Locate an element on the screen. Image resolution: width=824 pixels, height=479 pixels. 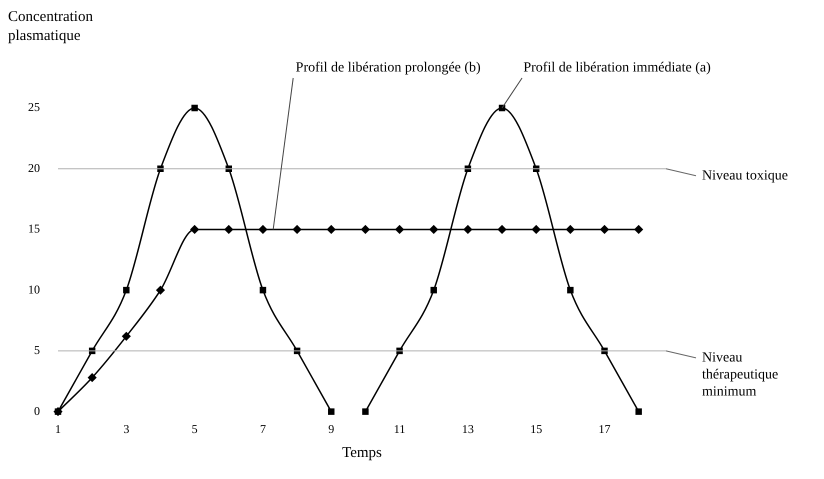
y-tick-label: 20 is located at coordinates (34, 167).